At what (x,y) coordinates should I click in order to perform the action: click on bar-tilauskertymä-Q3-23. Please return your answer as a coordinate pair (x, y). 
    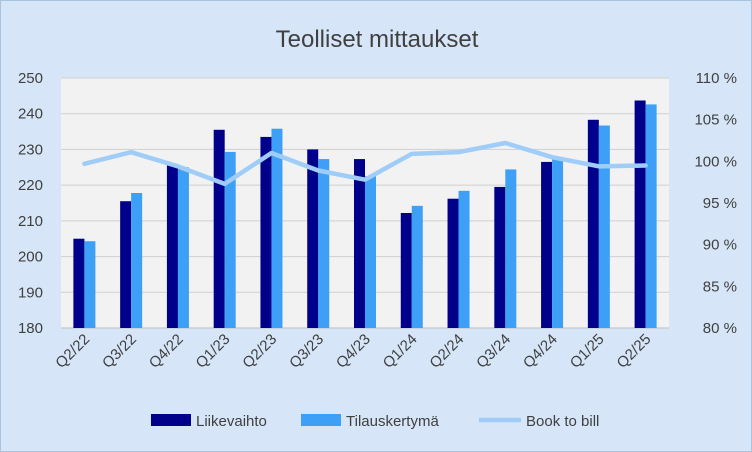
    Looking at the image, I should click on (324, 243).